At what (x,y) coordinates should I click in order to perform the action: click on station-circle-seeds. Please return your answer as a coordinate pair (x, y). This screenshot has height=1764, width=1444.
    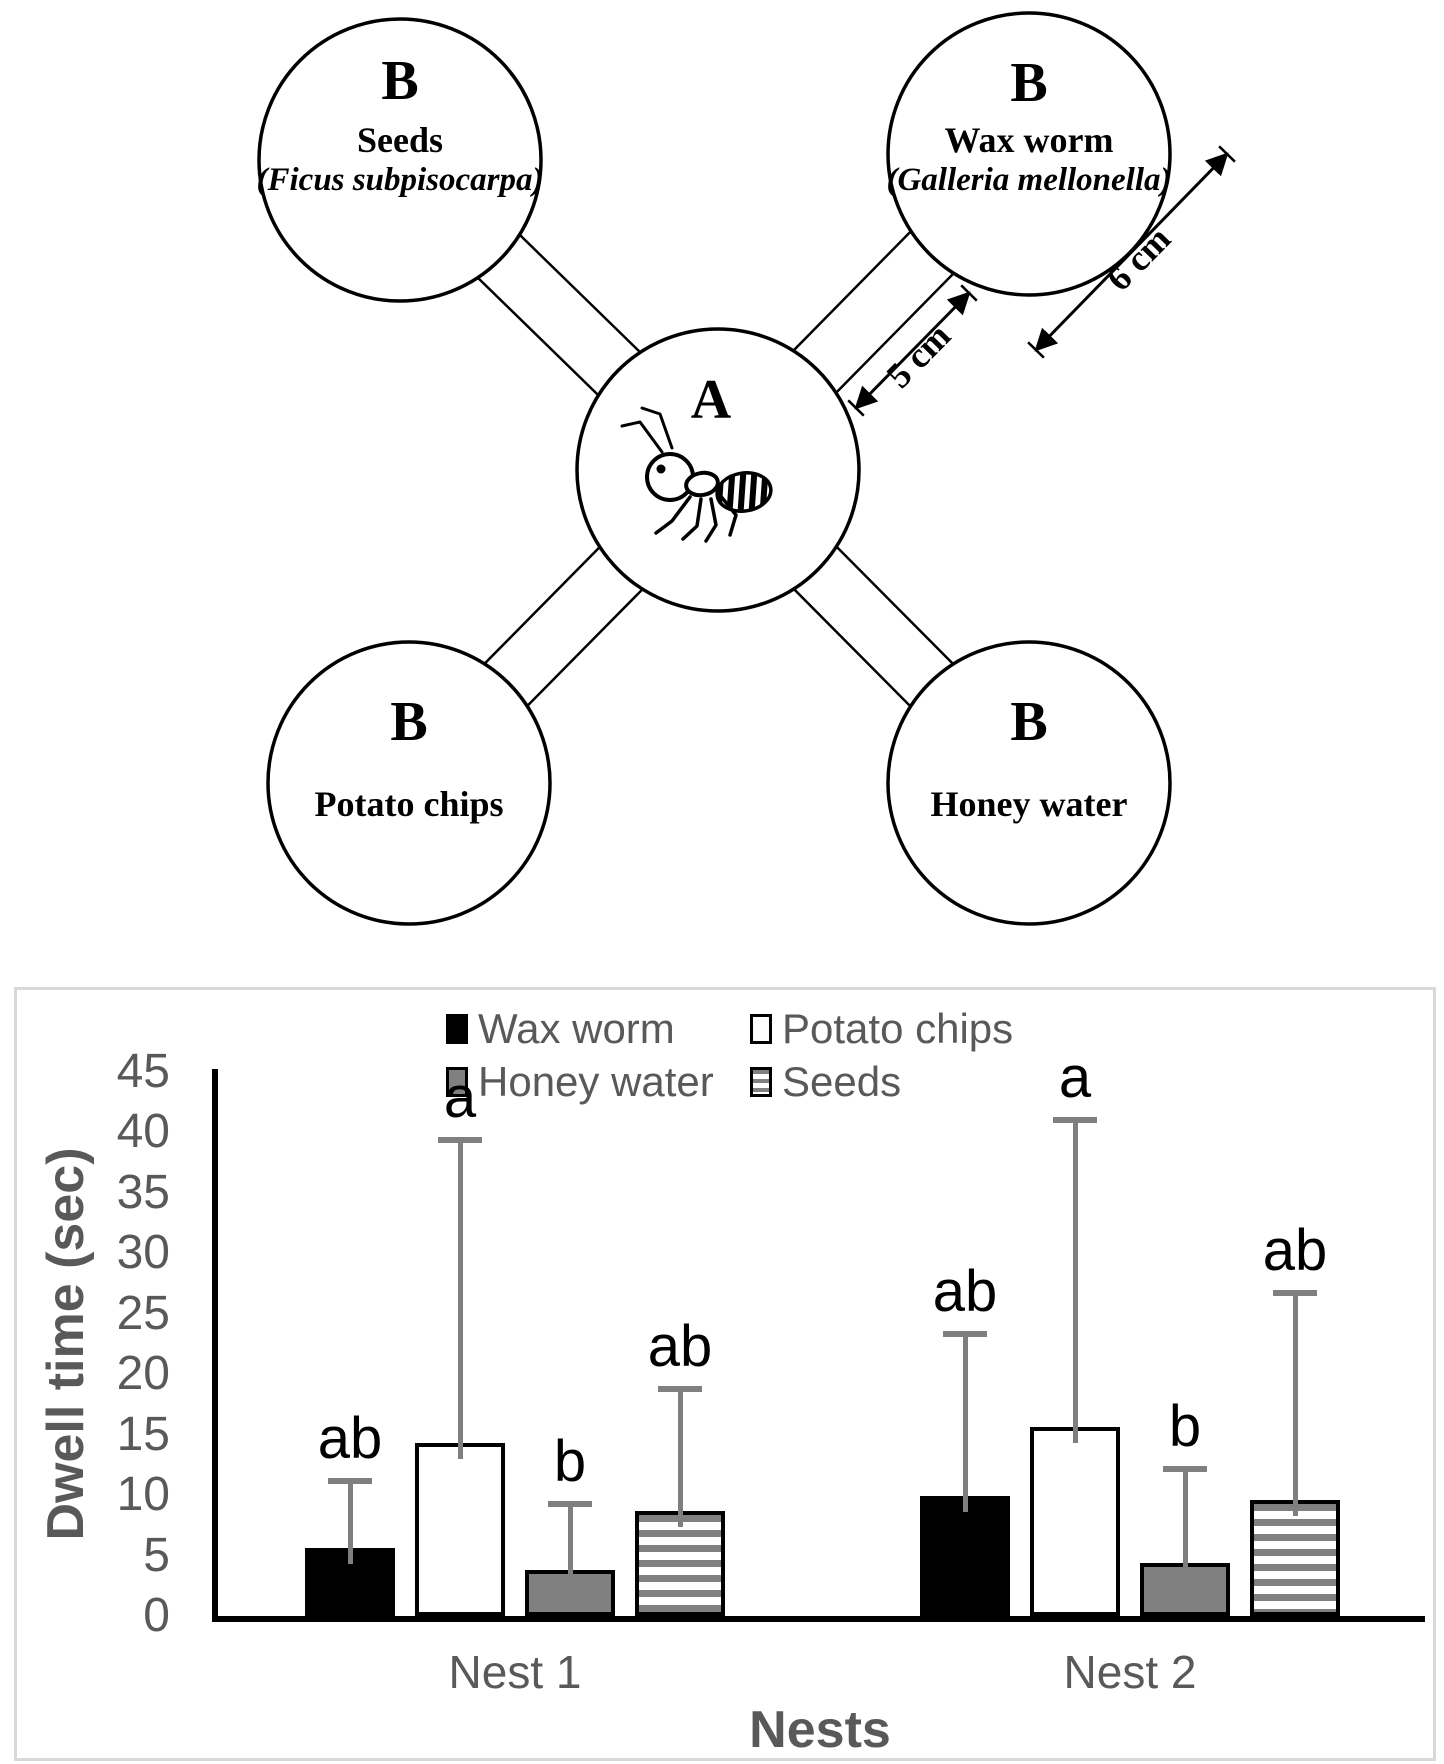
    Looking at the image, I should click on (400, 160).